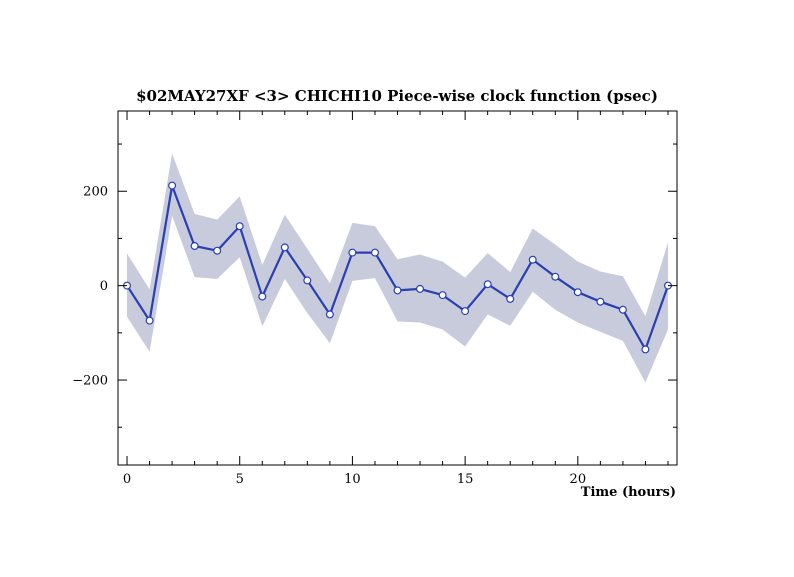 The image size is (794, 577). Describe the element at coordinates (578, 479) in the screenshot. I see `x-tick-label: 20` at that location.